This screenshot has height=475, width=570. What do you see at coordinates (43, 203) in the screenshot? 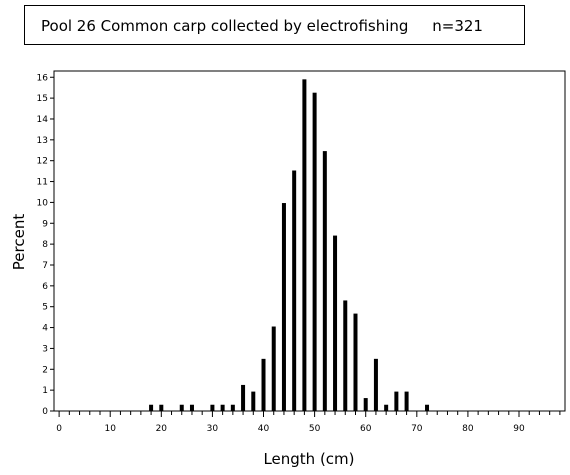
I see `y-tick-label: 10` at bounding box center [43, 203].